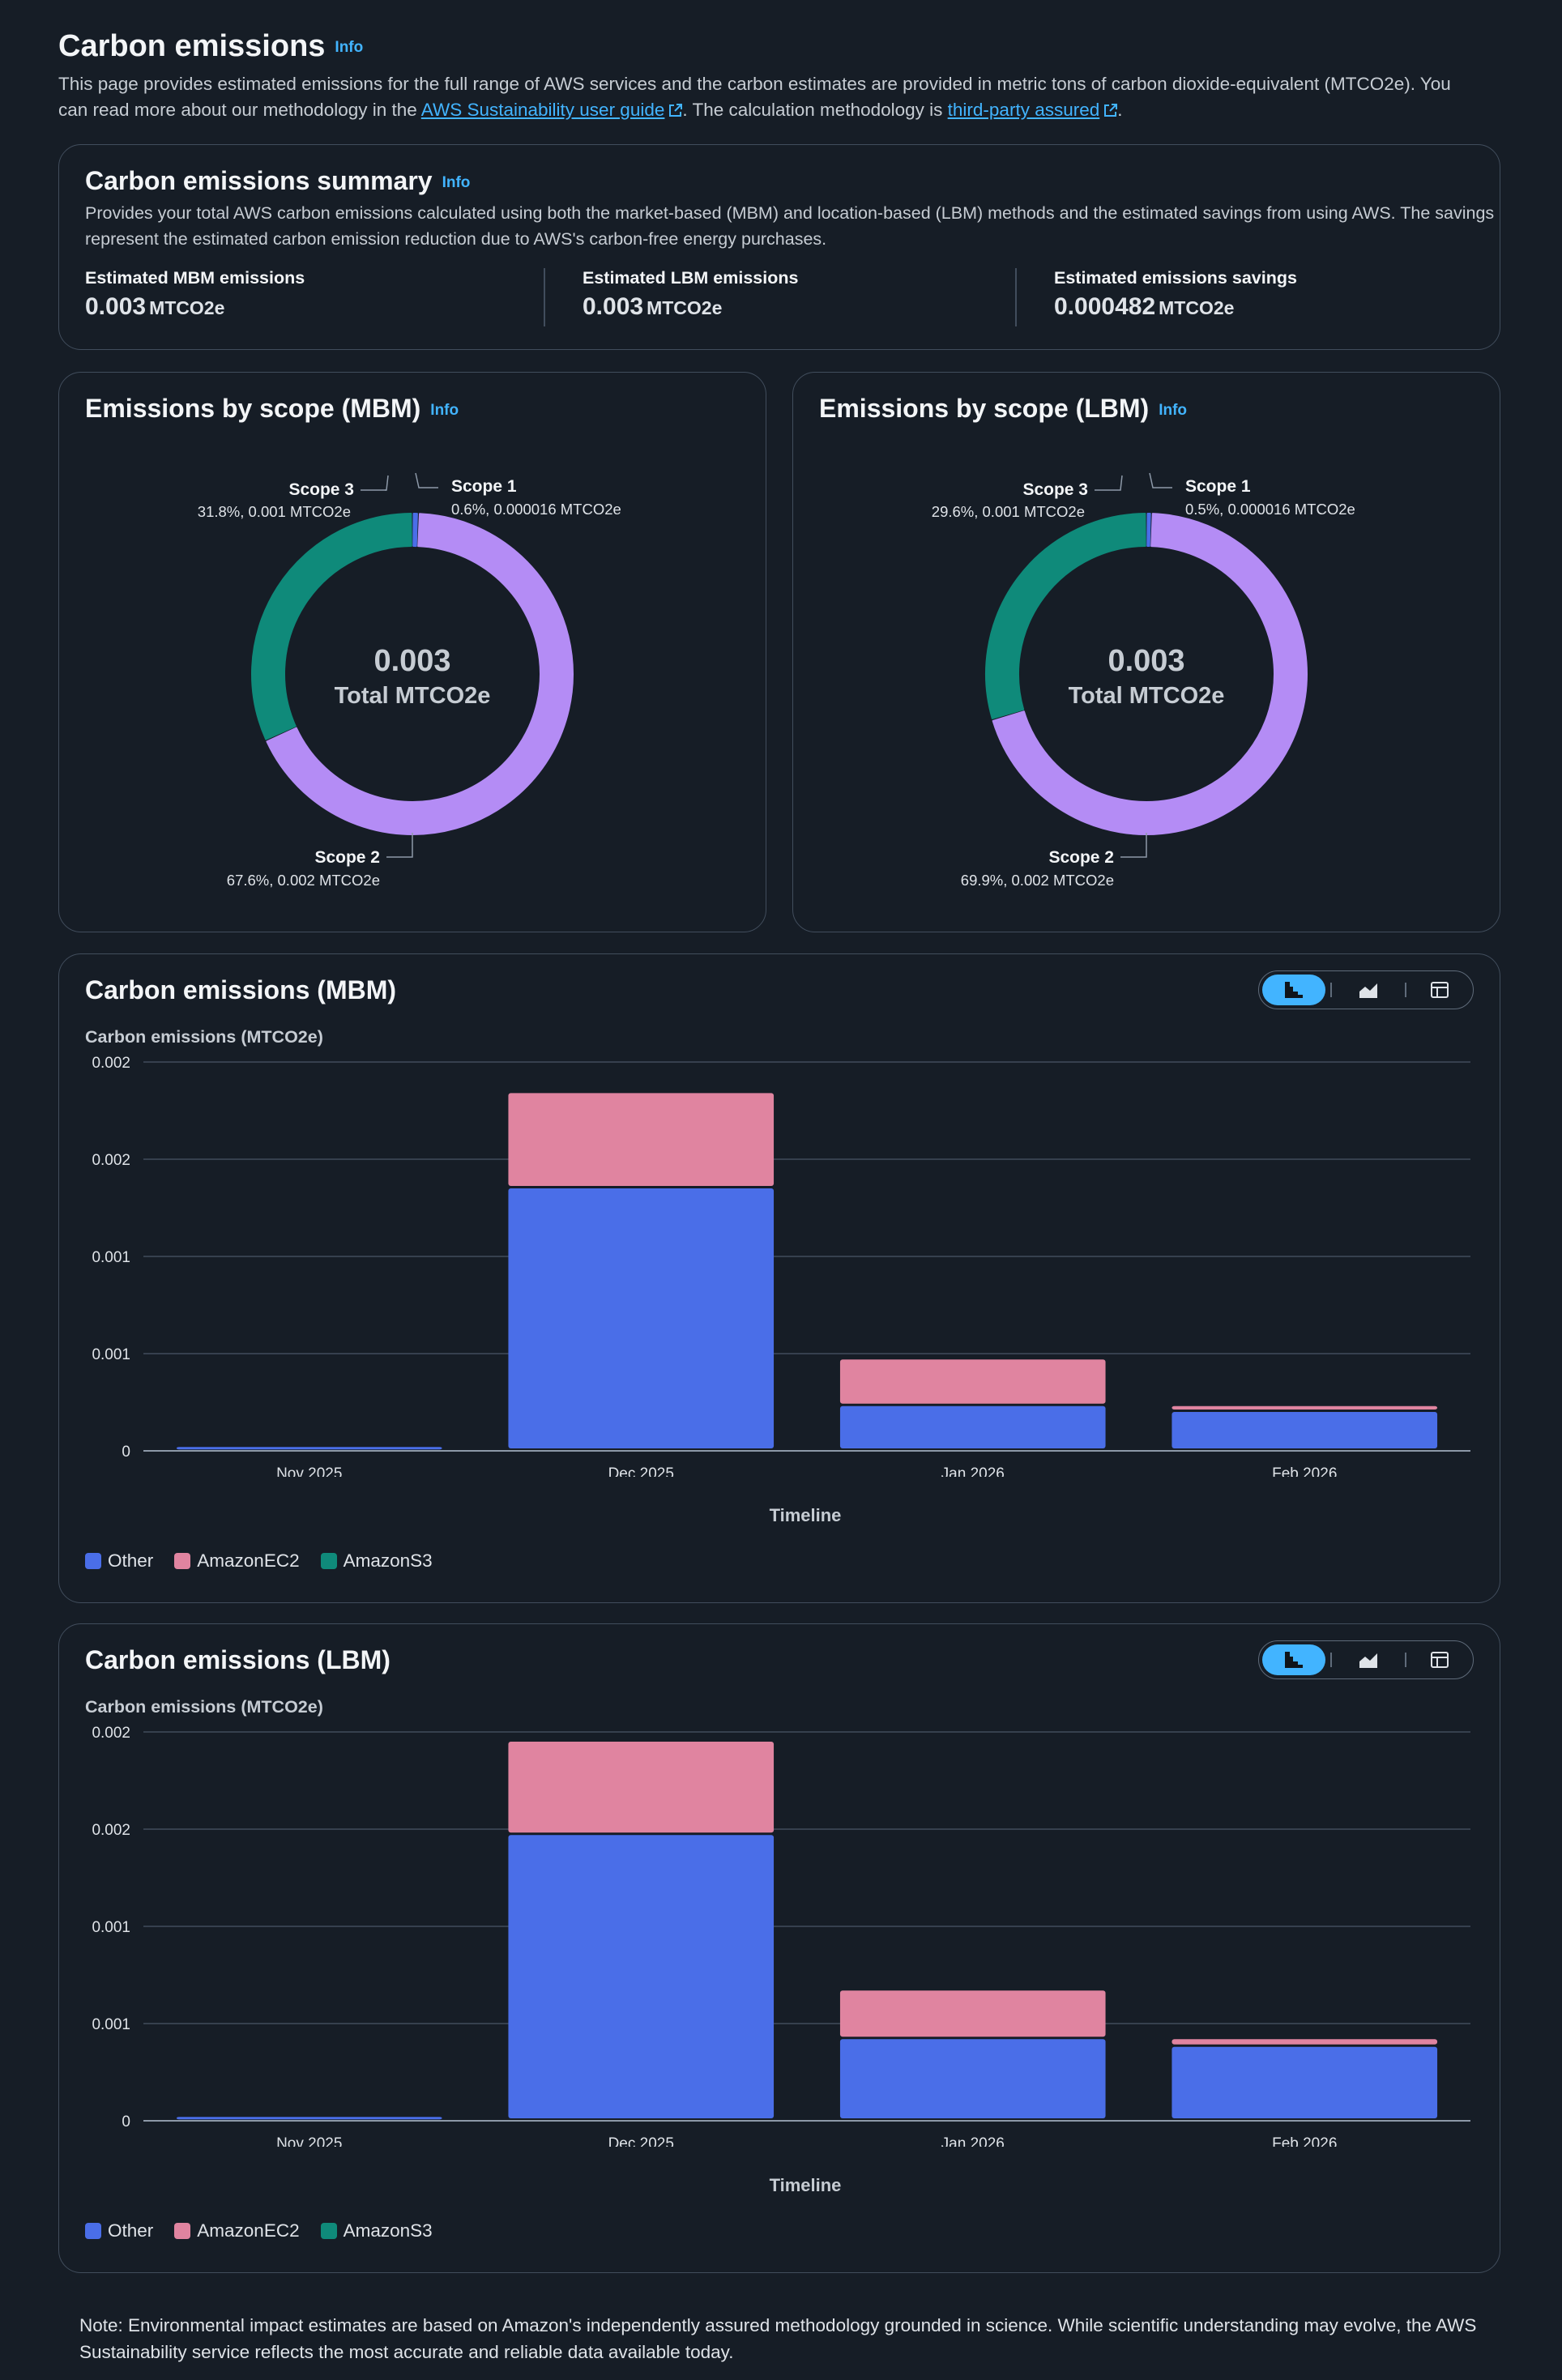  I want to click on page-desc-middle: . The calculation methodology is, so click(815, 110).